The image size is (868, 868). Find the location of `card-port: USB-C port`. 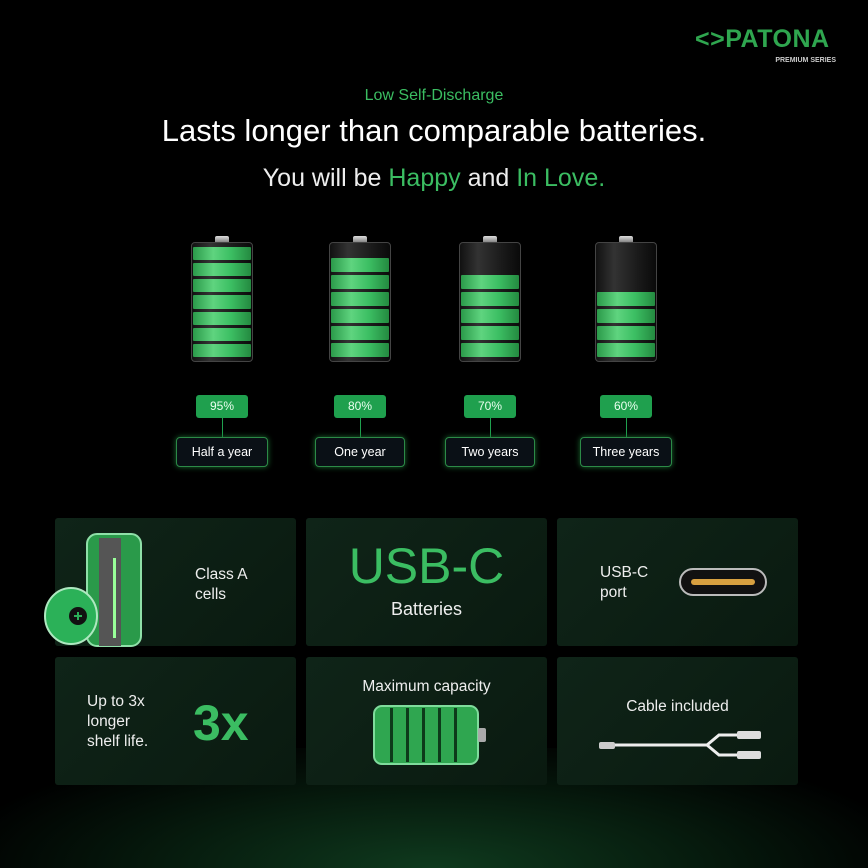

card-port: USB-C port is located at coordinates (677, 582).